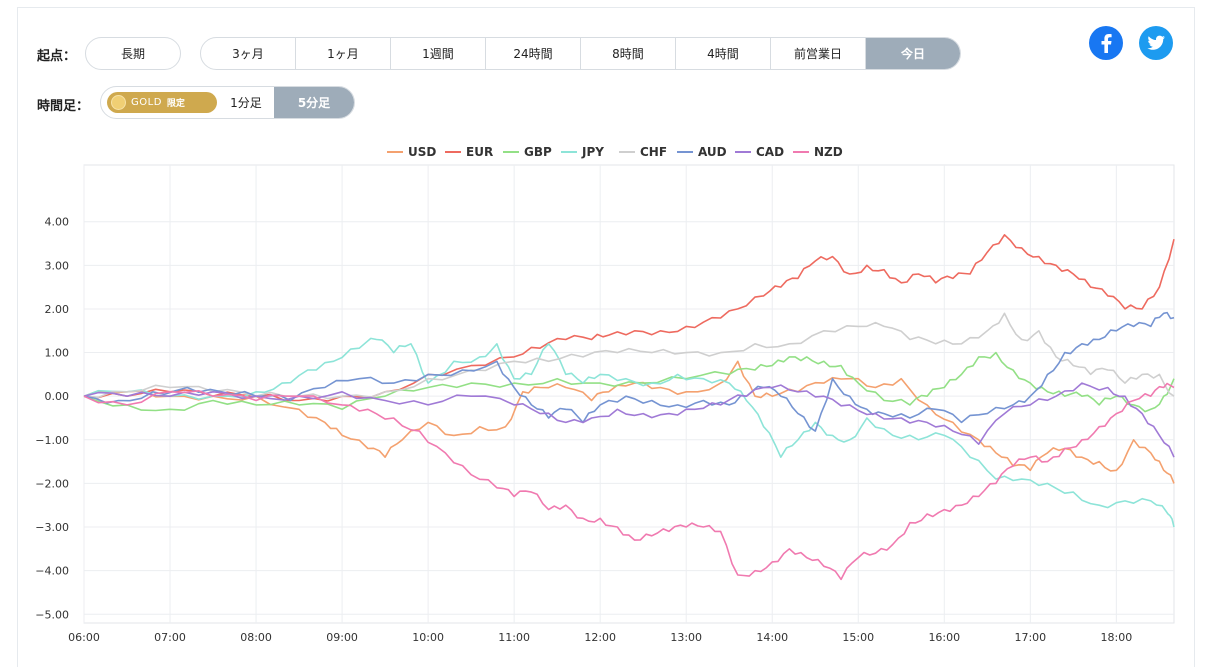 This screenshot has width=1220, height=667. Describe the element at coordinates (63, 106) in the screenshot. I see `timeframe-label: 時間足：` at that location.